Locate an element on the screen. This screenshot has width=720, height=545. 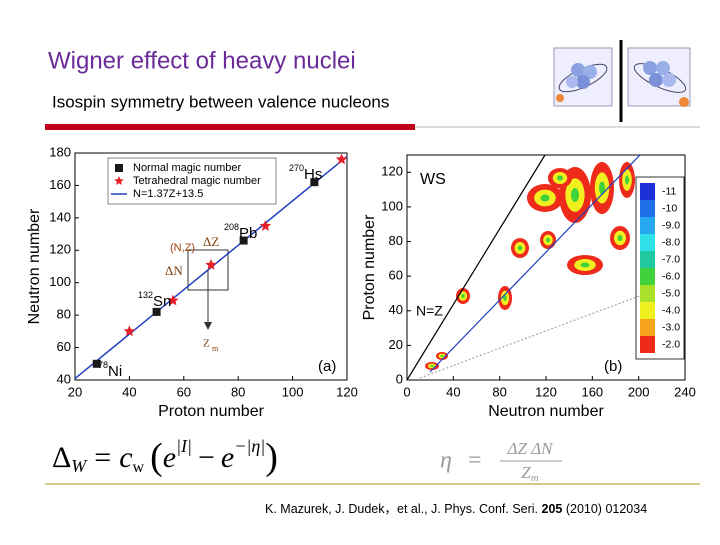
nuclide-label: 132Sn is located at coordinates (154, 300).